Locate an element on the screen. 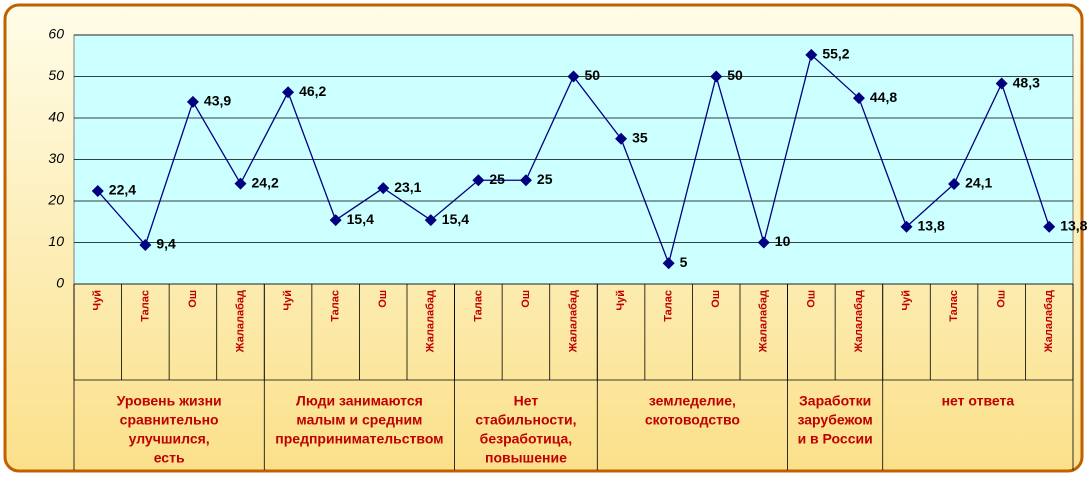 The width and height of the screenshot is (1089, 482). y-tick-label: 20 is located at coordinates (55, 200).